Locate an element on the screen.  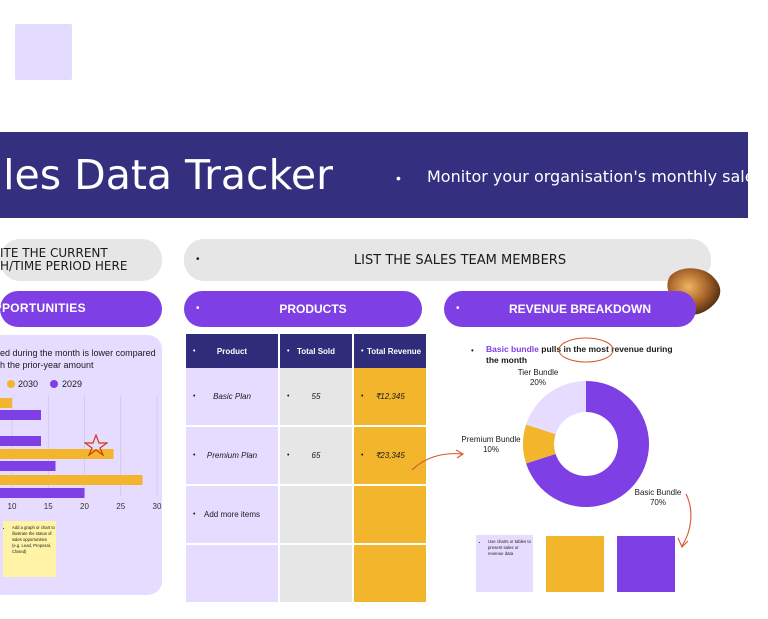
star-doodle-icon is located at coordinates (96, 445).